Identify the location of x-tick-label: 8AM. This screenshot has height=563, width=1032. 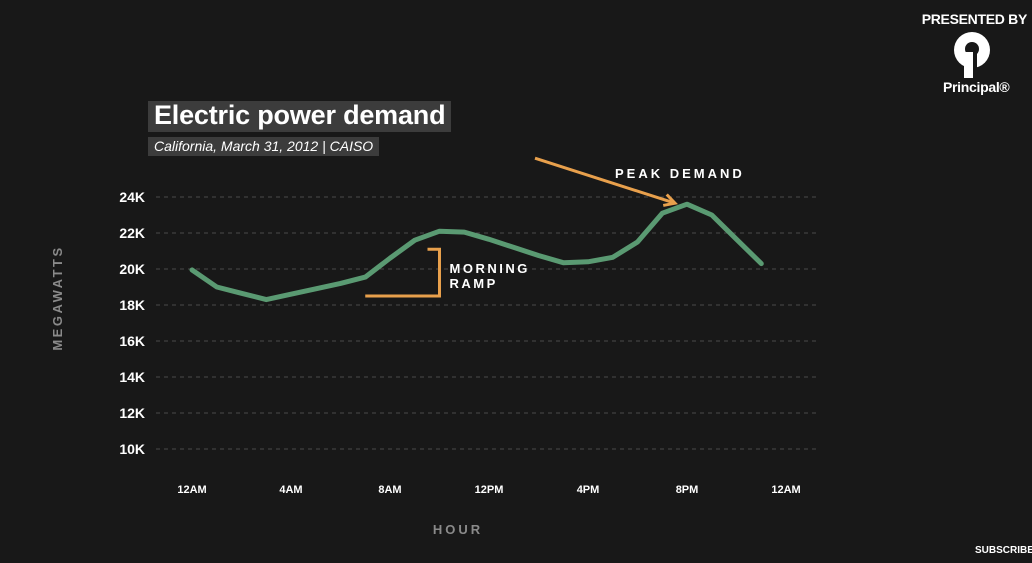
(389, 490).